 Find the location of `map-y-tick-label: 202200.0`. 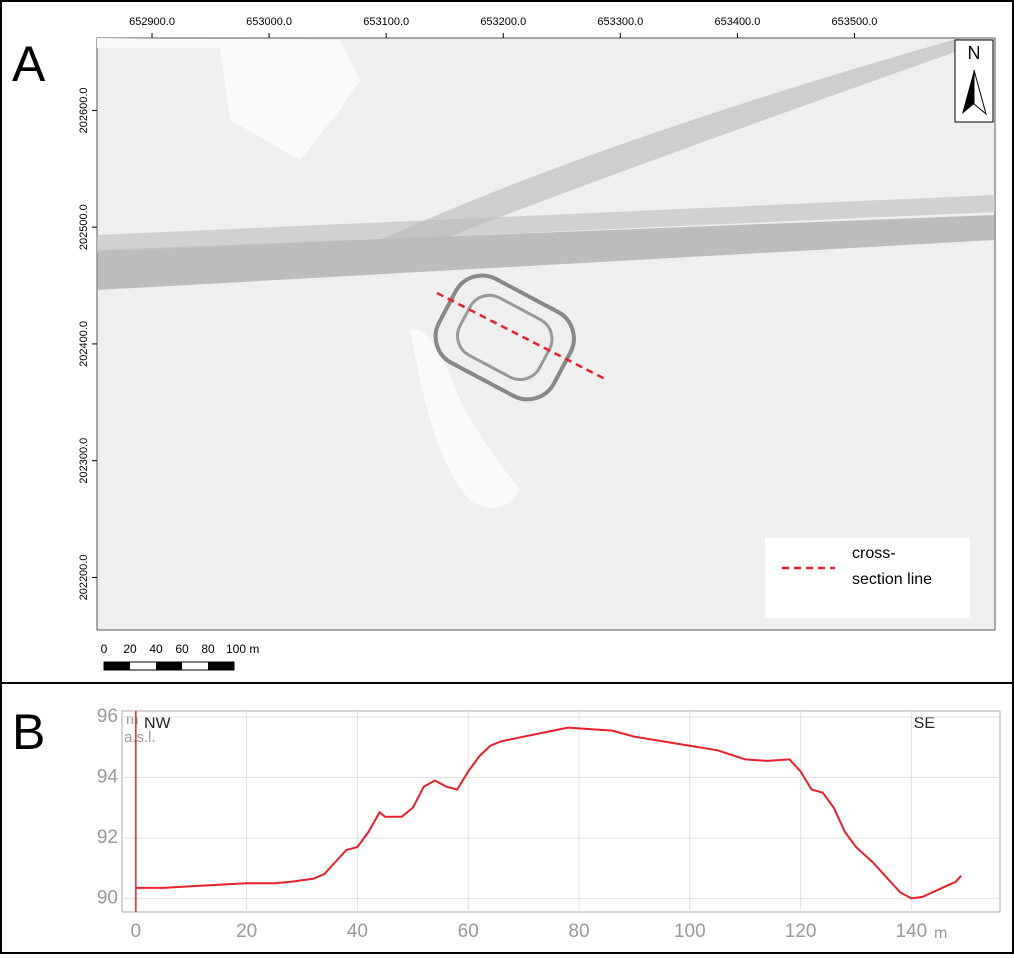

map-y-tick-label: 202200.0 is located at coordinates (84, 578).